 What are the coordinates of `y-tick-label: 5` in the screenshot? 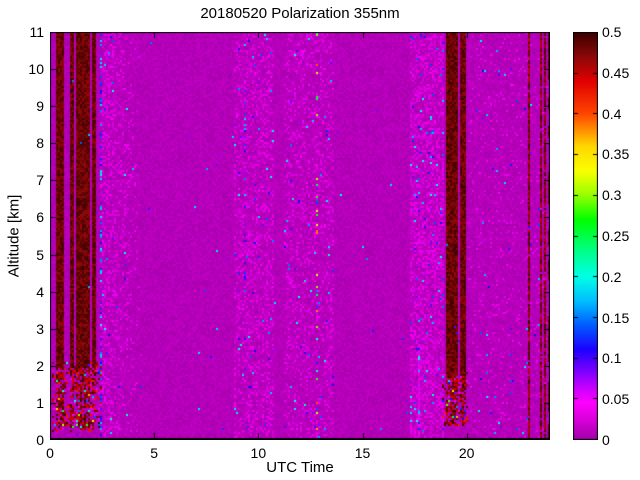 It's located at (40, 254).